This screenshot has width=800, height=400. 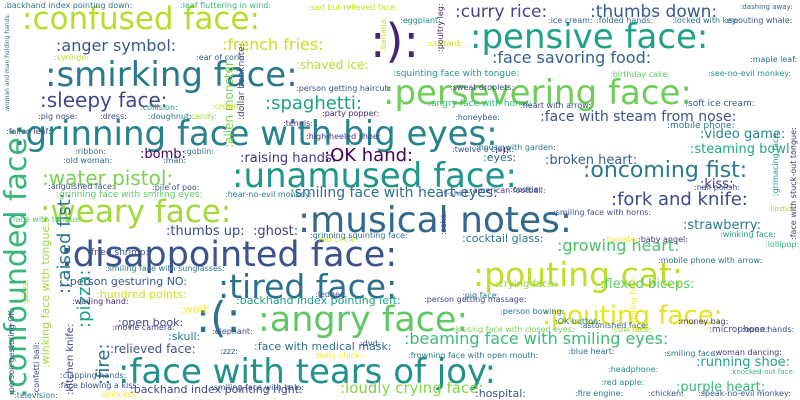 I want to click on cloud-word: :sweat droplets:, so click(x=482, y=87).